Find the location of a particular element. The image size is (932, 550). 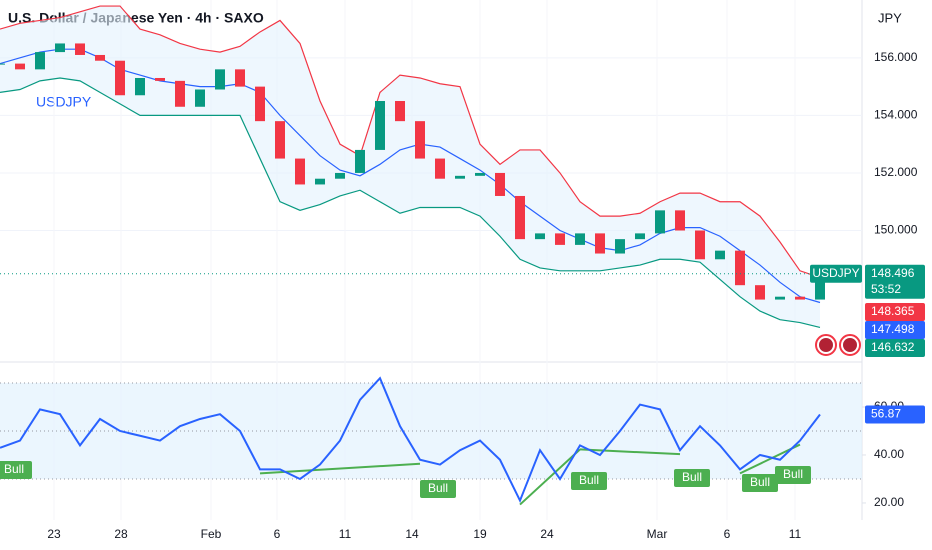

x-tick-label: 19 is located at coordinates (480, 534).